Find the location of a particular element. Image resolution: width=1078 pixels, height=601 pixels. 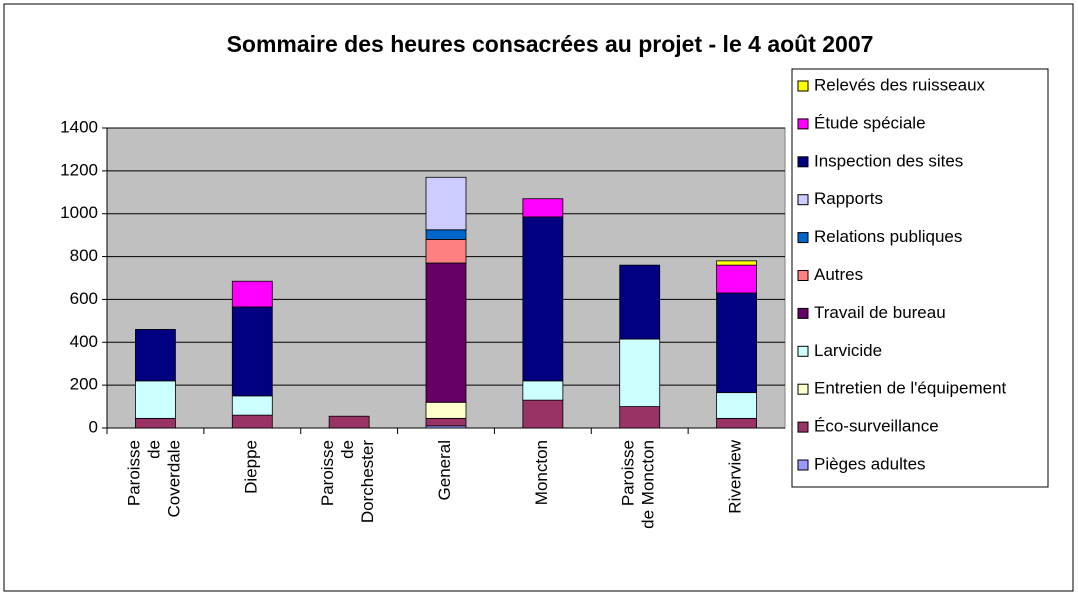

x-tick-label: ParoissedeCoverdale is located at coordinates (154, 479).